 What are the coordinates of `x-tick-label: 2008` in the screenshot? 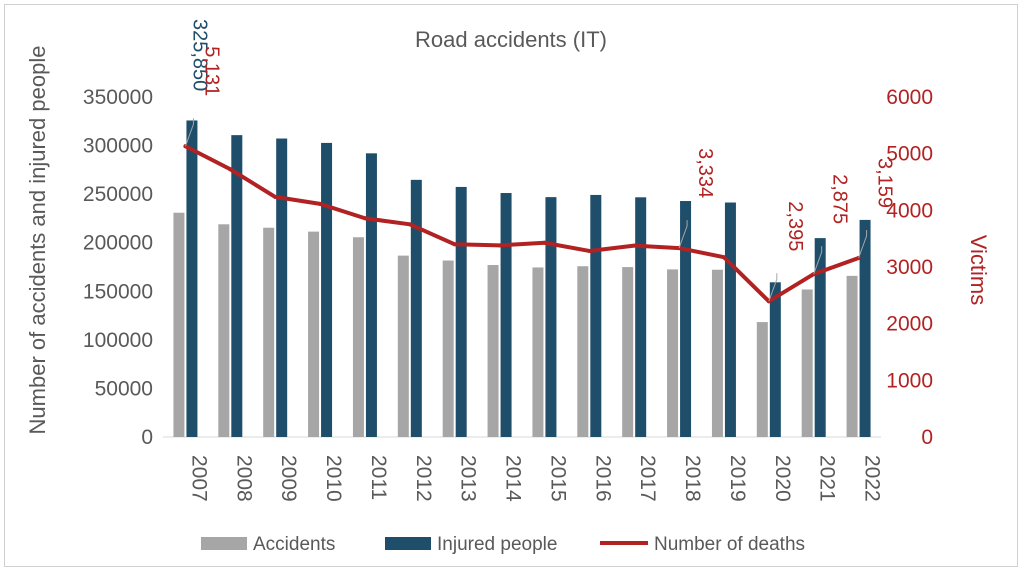 It's located at (243, 478).